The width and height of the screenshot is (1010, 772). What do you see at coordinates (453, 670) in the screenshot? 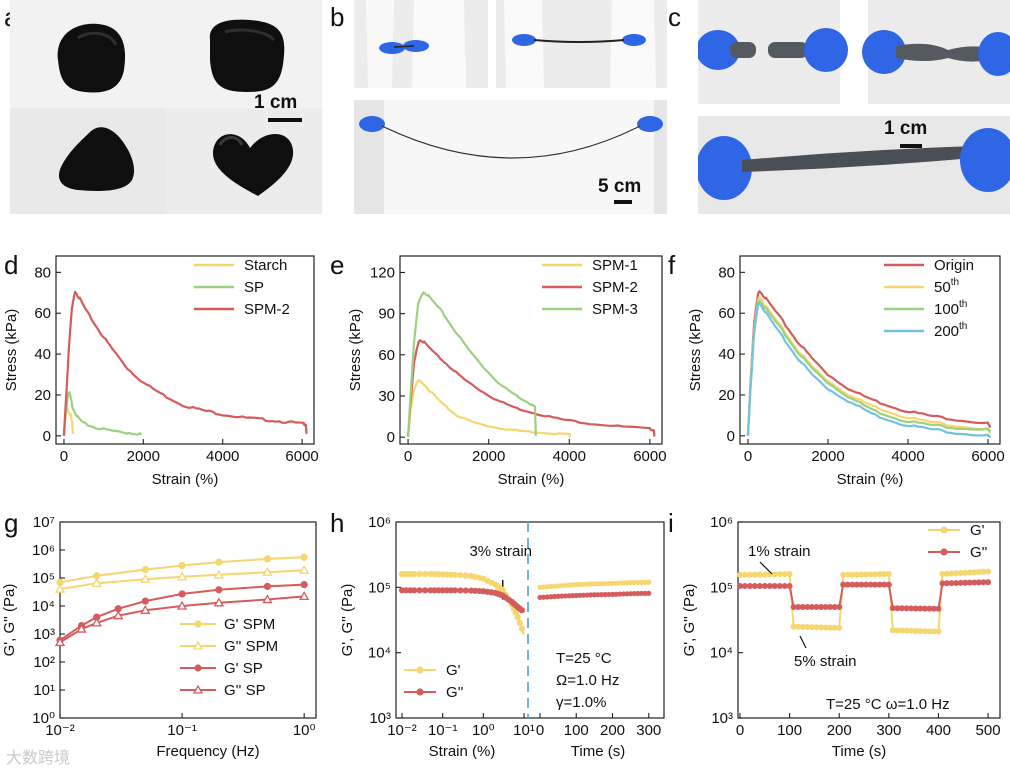
I see `chart-h-legend-0: G'` at bounding box center [453, 670].